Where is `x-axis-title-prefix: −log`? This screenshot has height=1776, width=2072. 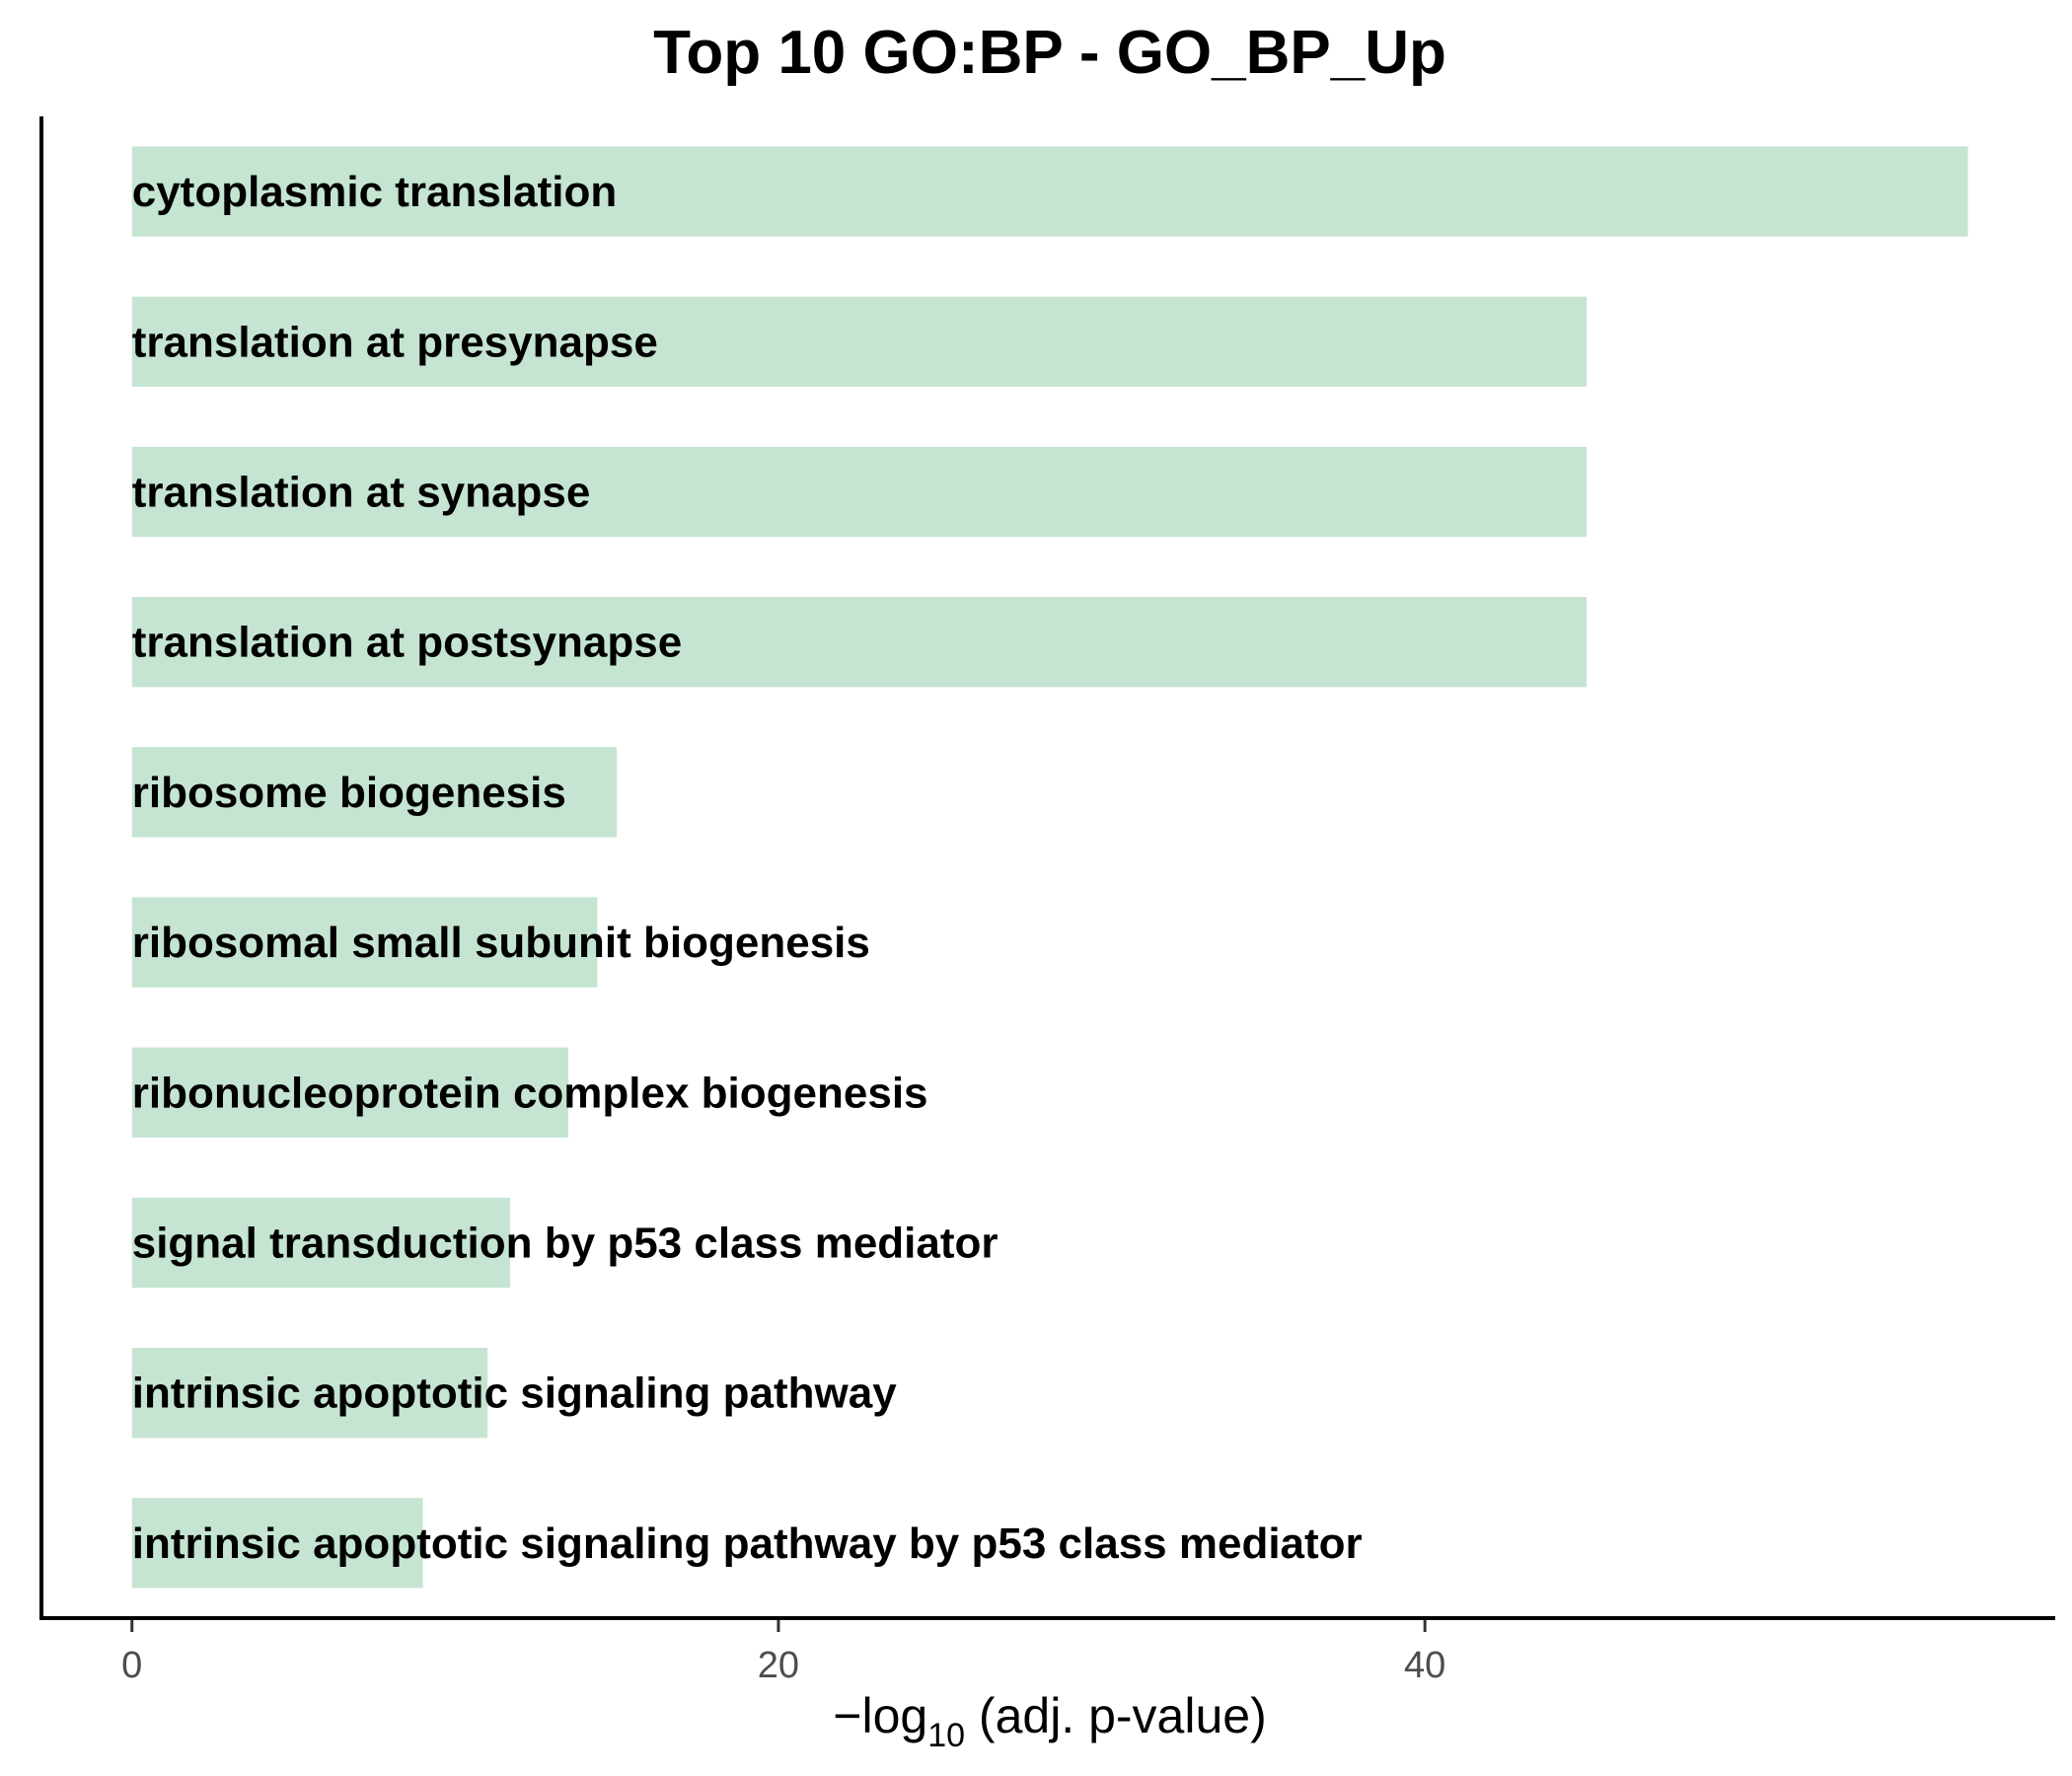
x-axis-title-prefix: −log is located at coordinates (880, 1716).